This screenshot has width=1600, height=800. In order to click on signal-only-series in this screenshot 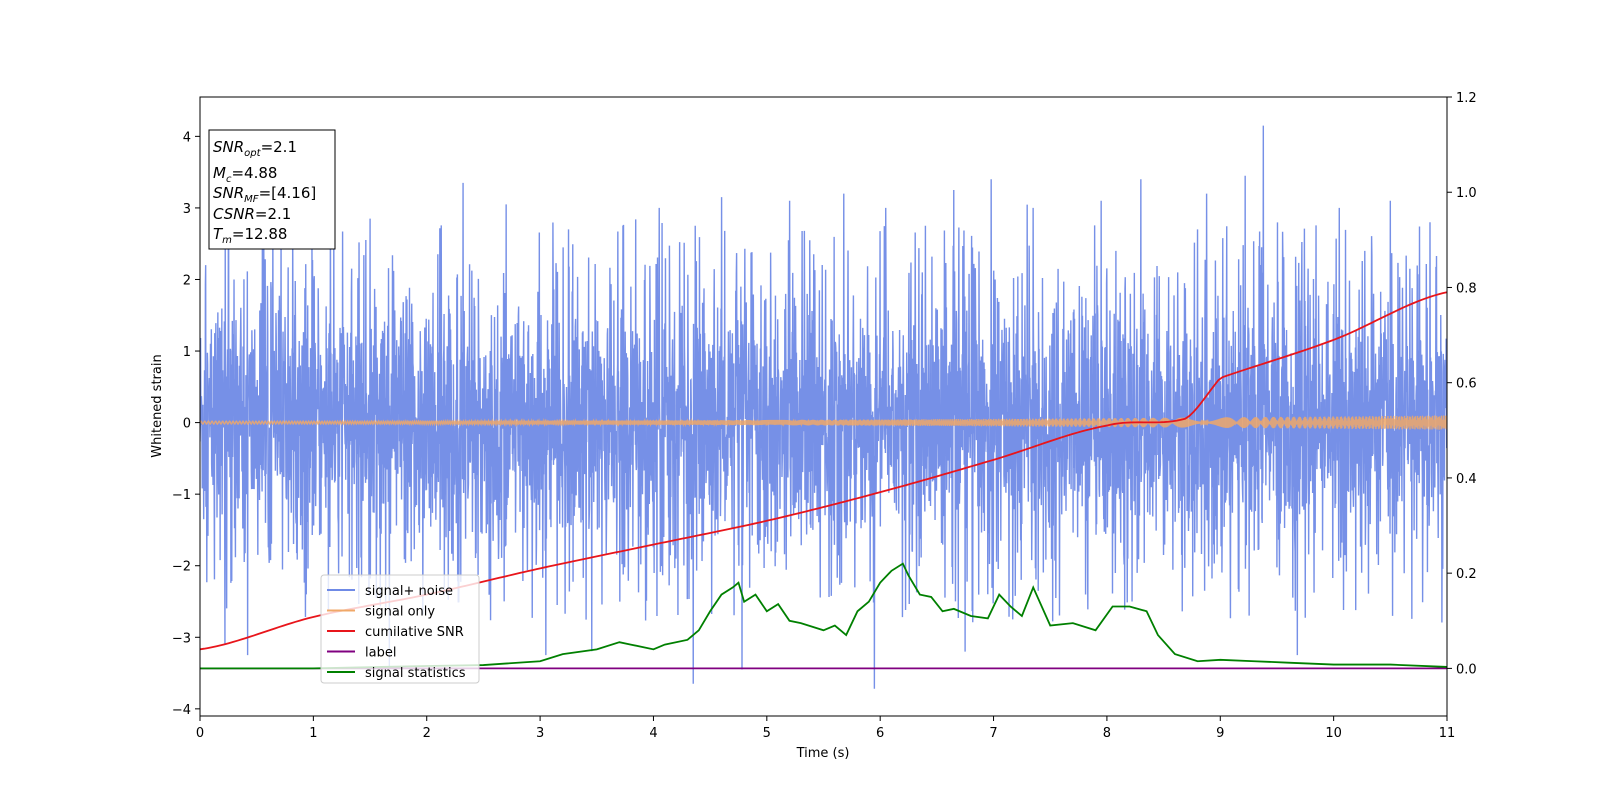, I will do `click(823, 422)`.